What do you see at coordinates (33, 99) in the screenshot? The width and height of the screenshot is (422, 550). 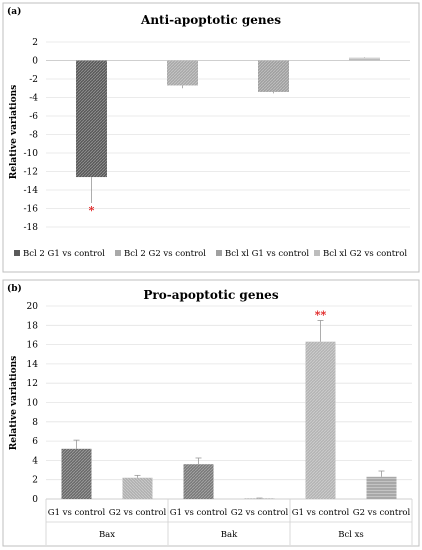 I see `y-tick-label: -4` at bounding box center [33, 99].